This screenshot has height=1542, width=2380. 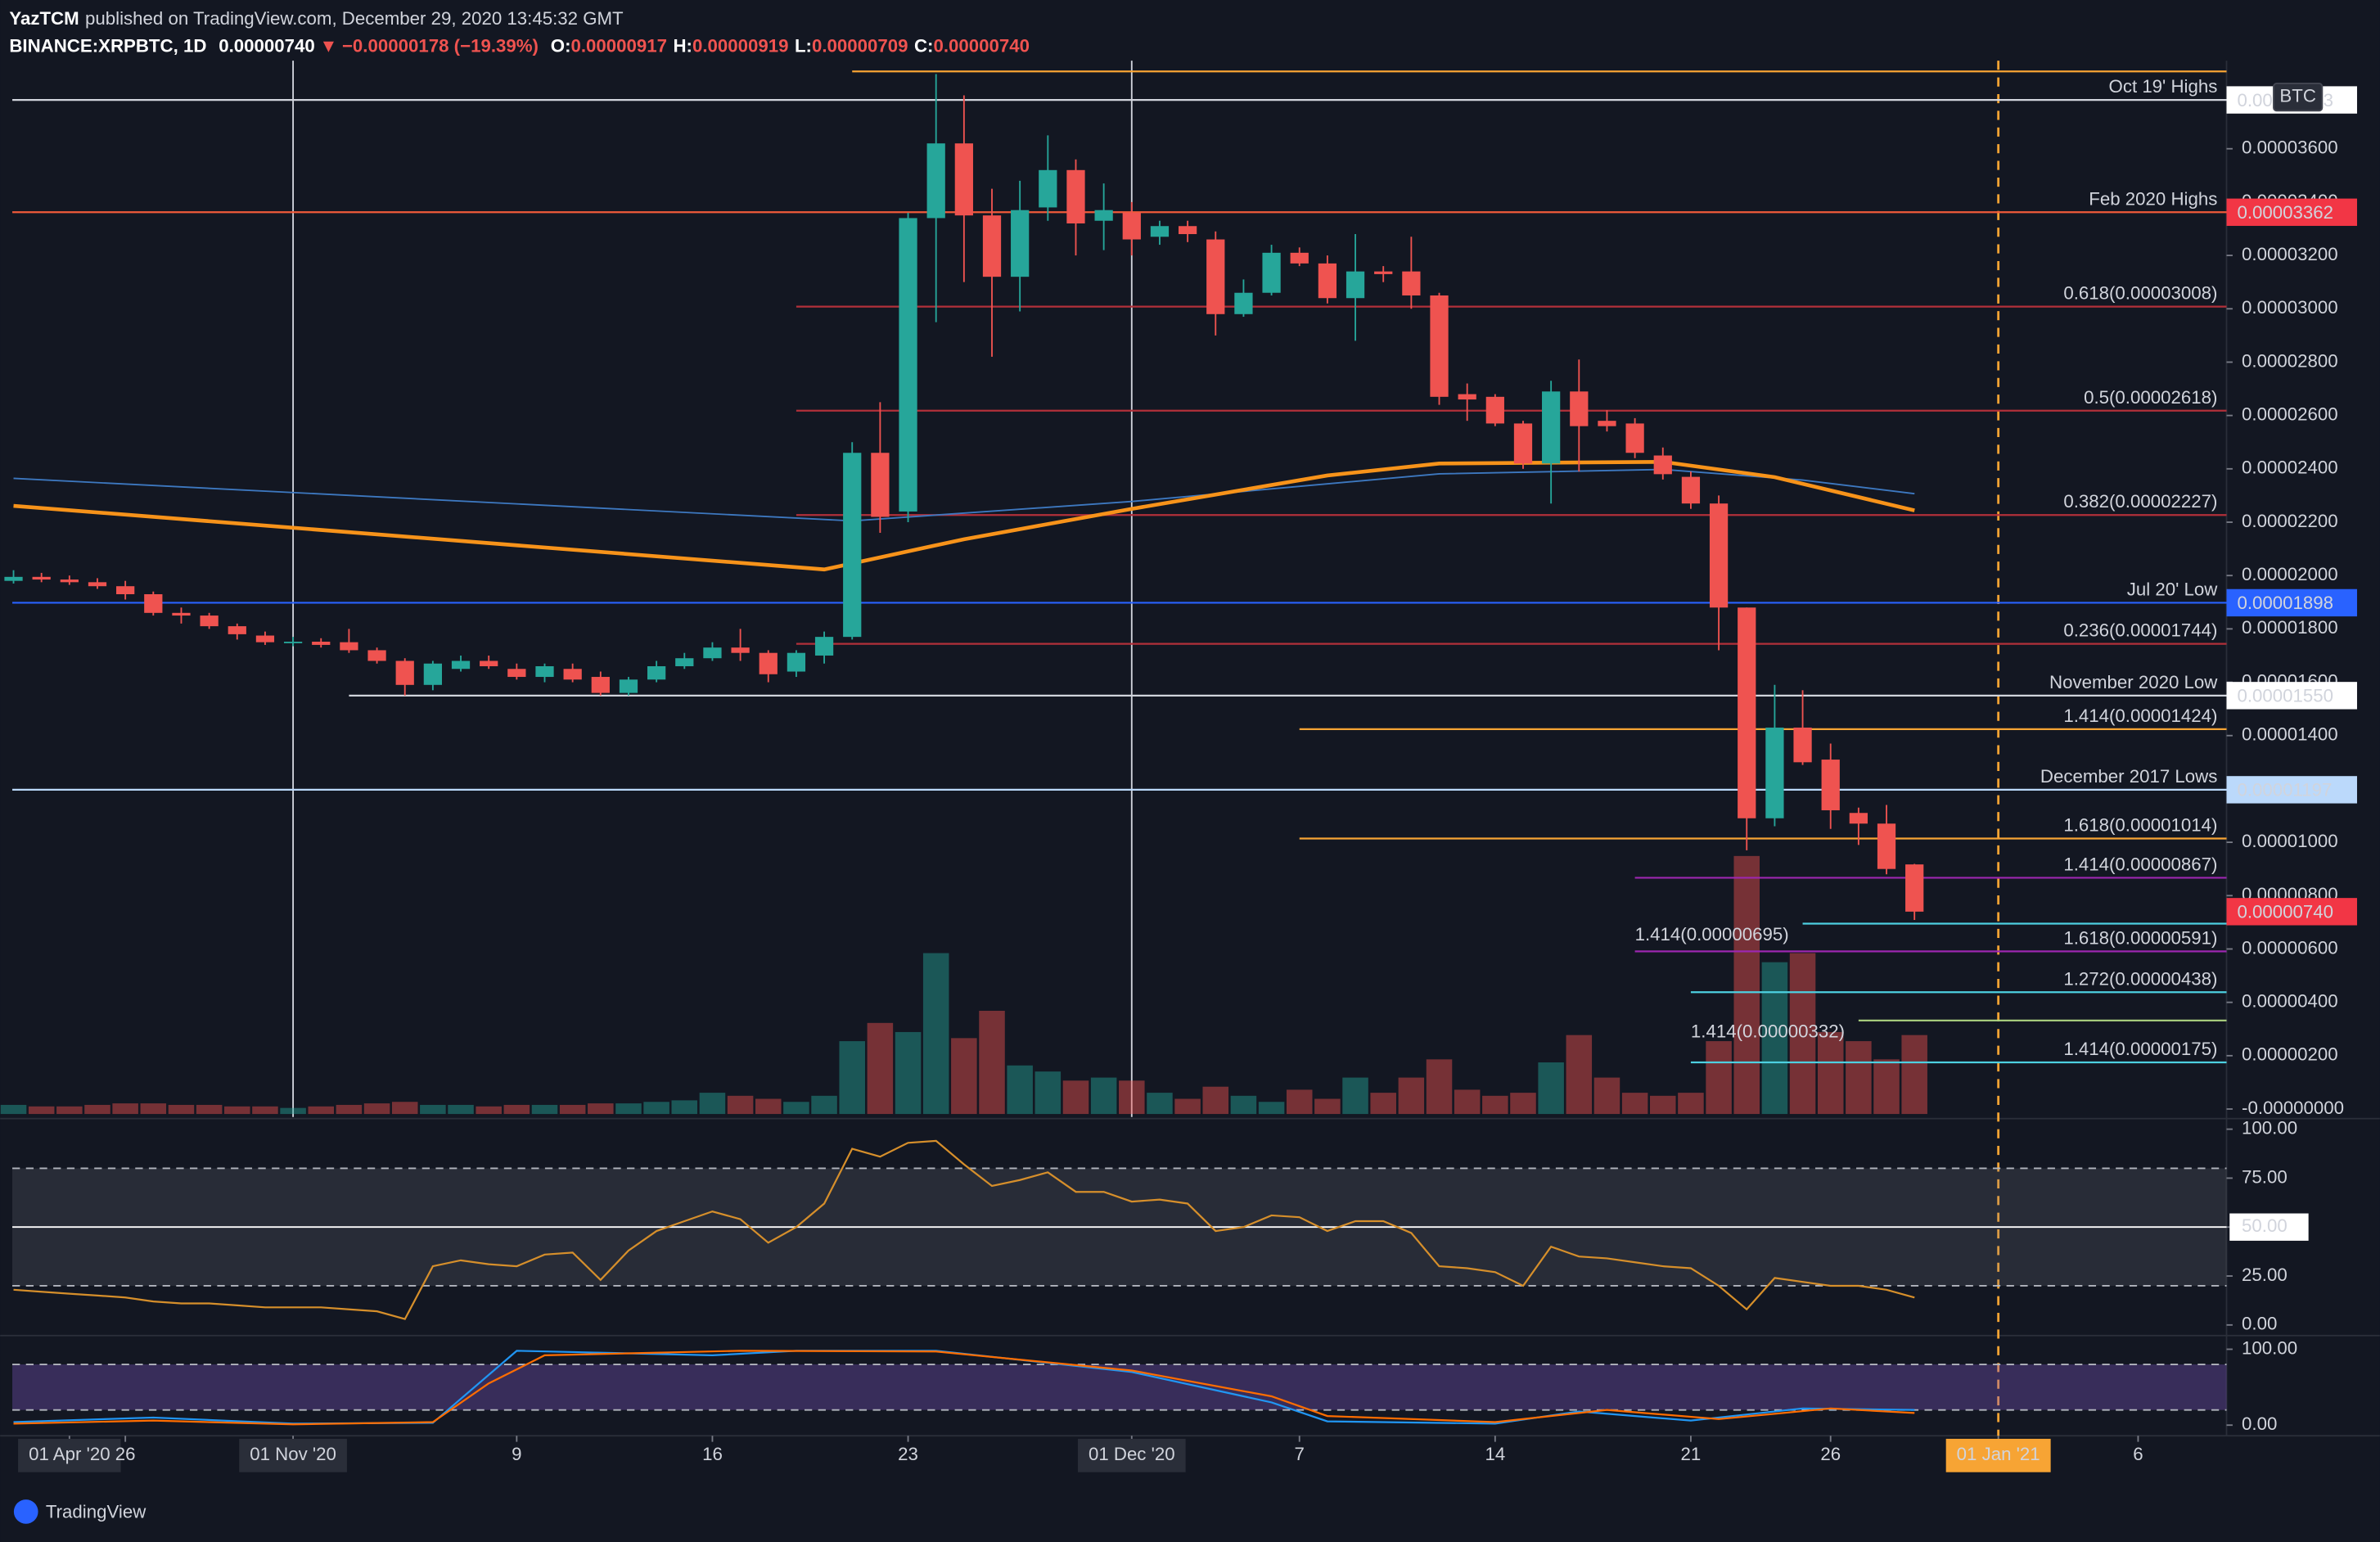 What do you see at coordinates (2290, 574) in the screenshot?
I see `y-tick-label: 0.00002000` at bounding box center [2290, 574].